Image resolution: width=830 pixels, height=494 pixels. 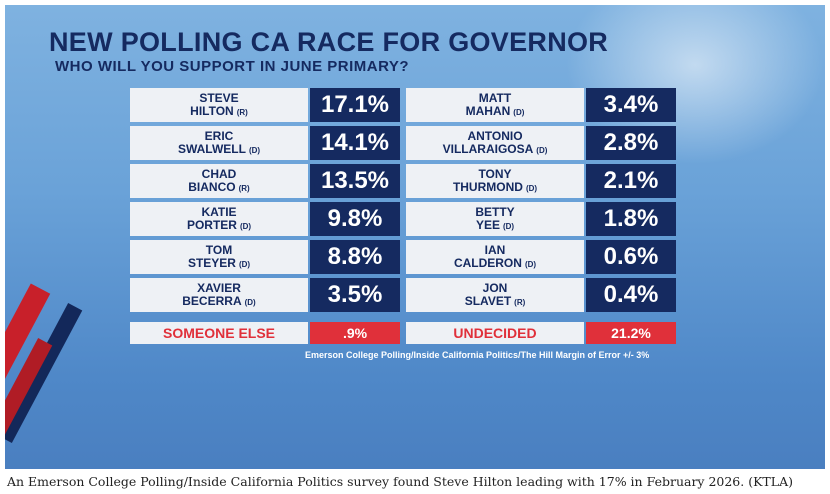 I want to click on candidate-percent: 0.4%, so click(x=631, y=295).